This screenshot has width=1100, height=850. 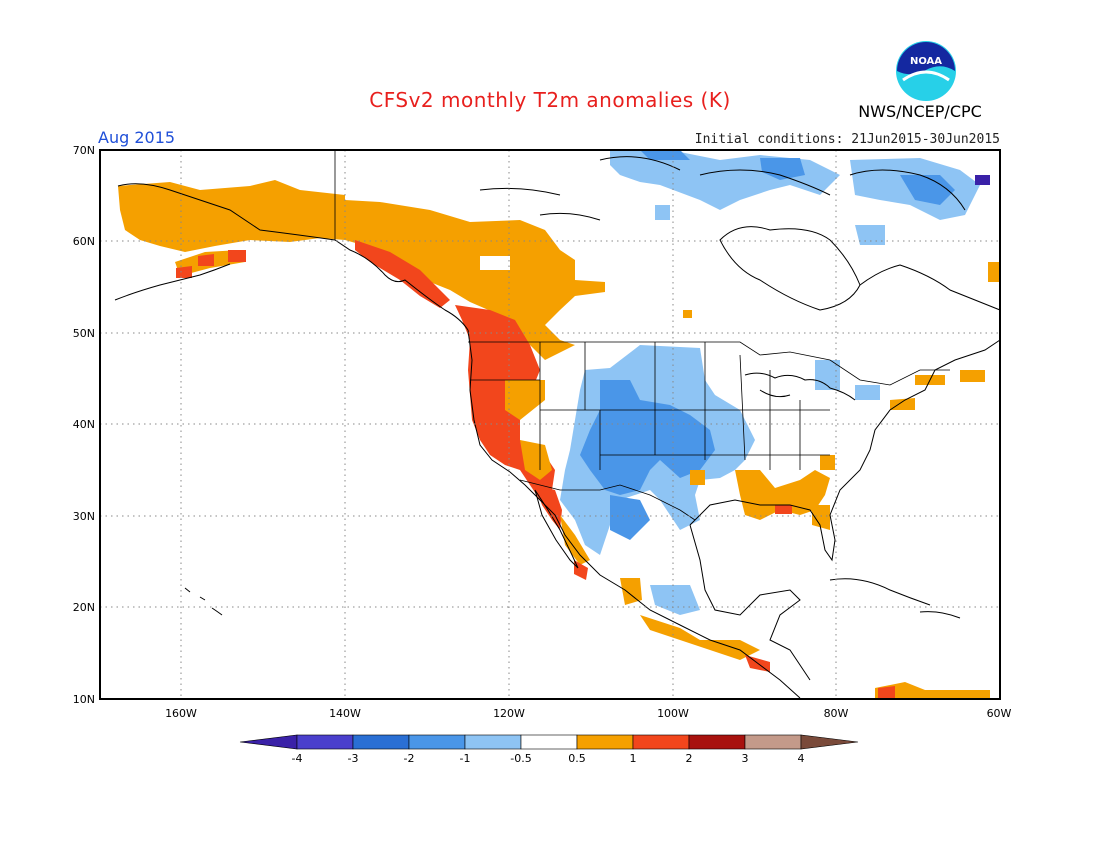 I want to click on aleutian-chain, so click(x=172, y=282).